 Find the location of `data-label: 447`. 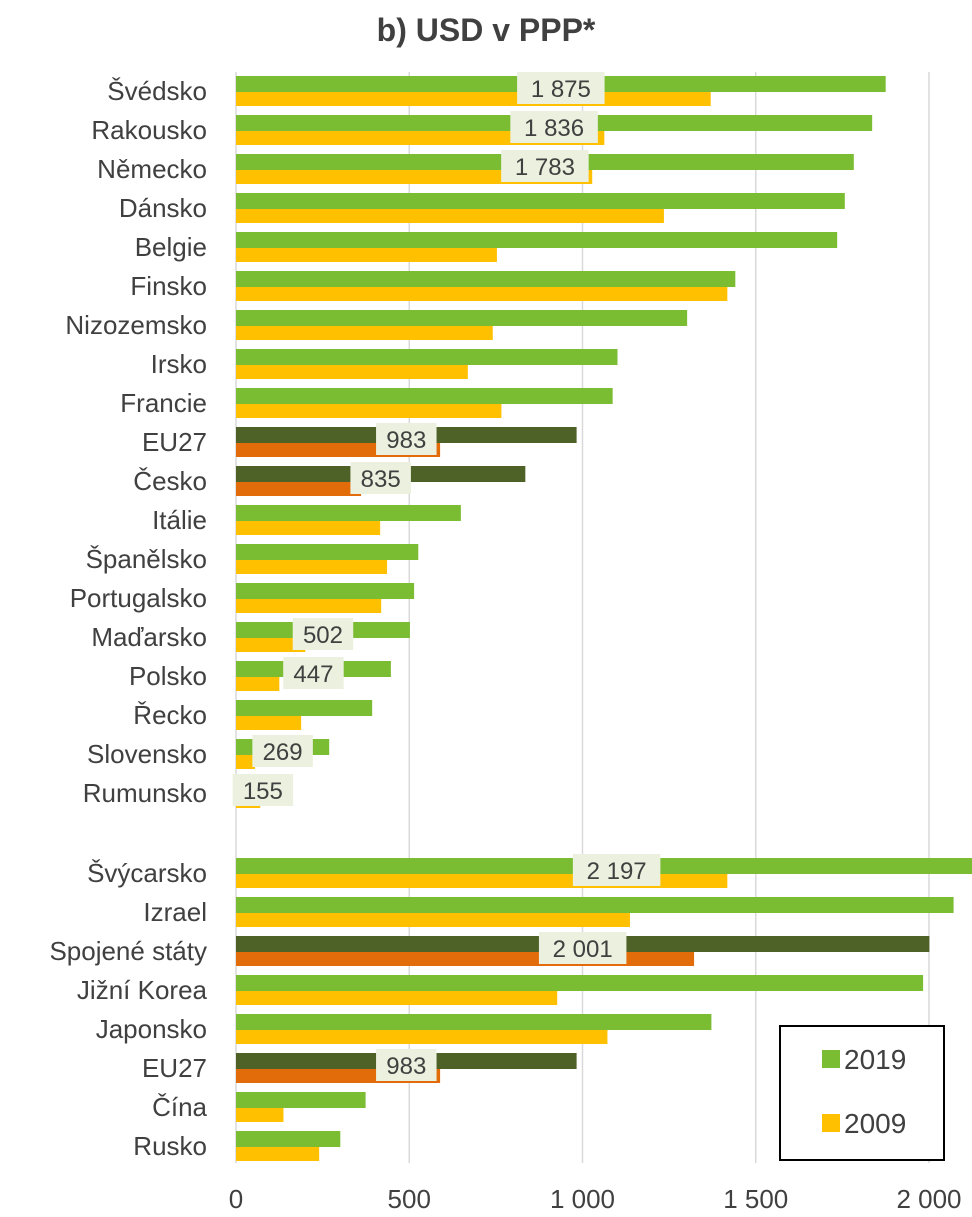

data-label: 447 is located at coordinates (313, 673).